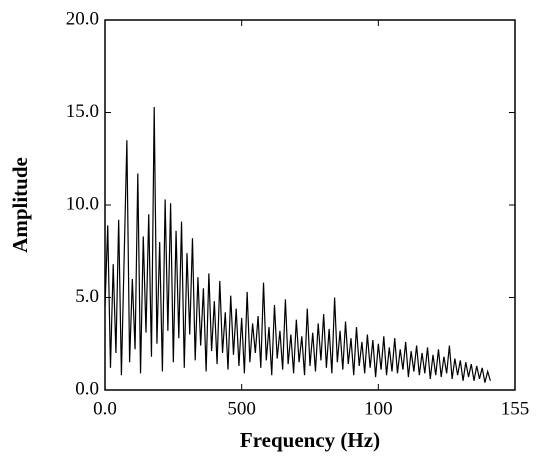 The image size is (548, 460). What do you see at coordinates (105, 408) in the screenshot?
I see `x-tick-label: 0.0` at bounding box center [105, 408].